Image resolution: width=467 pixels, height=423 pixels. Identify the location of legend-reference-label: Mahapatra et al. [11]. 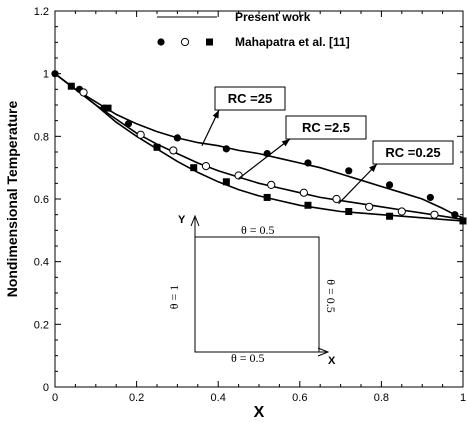
(292, 42).